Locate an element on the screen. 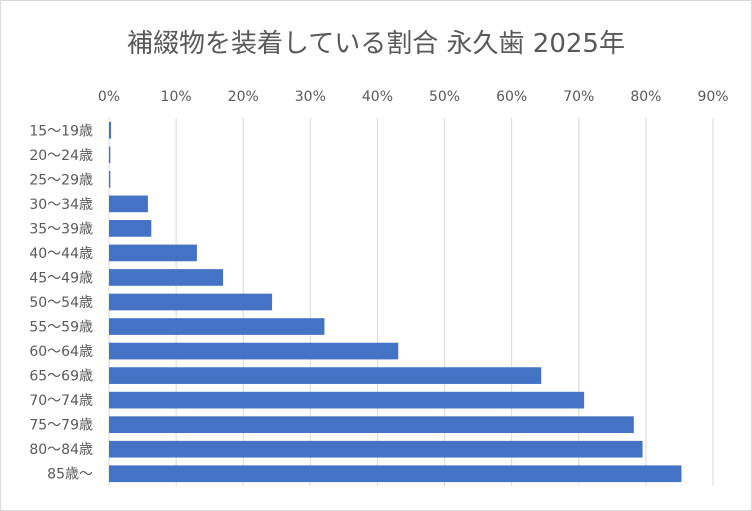 This screenshot has width=752, height=511. category-label: 40〜44歳 is located at coordinates (61, 254).